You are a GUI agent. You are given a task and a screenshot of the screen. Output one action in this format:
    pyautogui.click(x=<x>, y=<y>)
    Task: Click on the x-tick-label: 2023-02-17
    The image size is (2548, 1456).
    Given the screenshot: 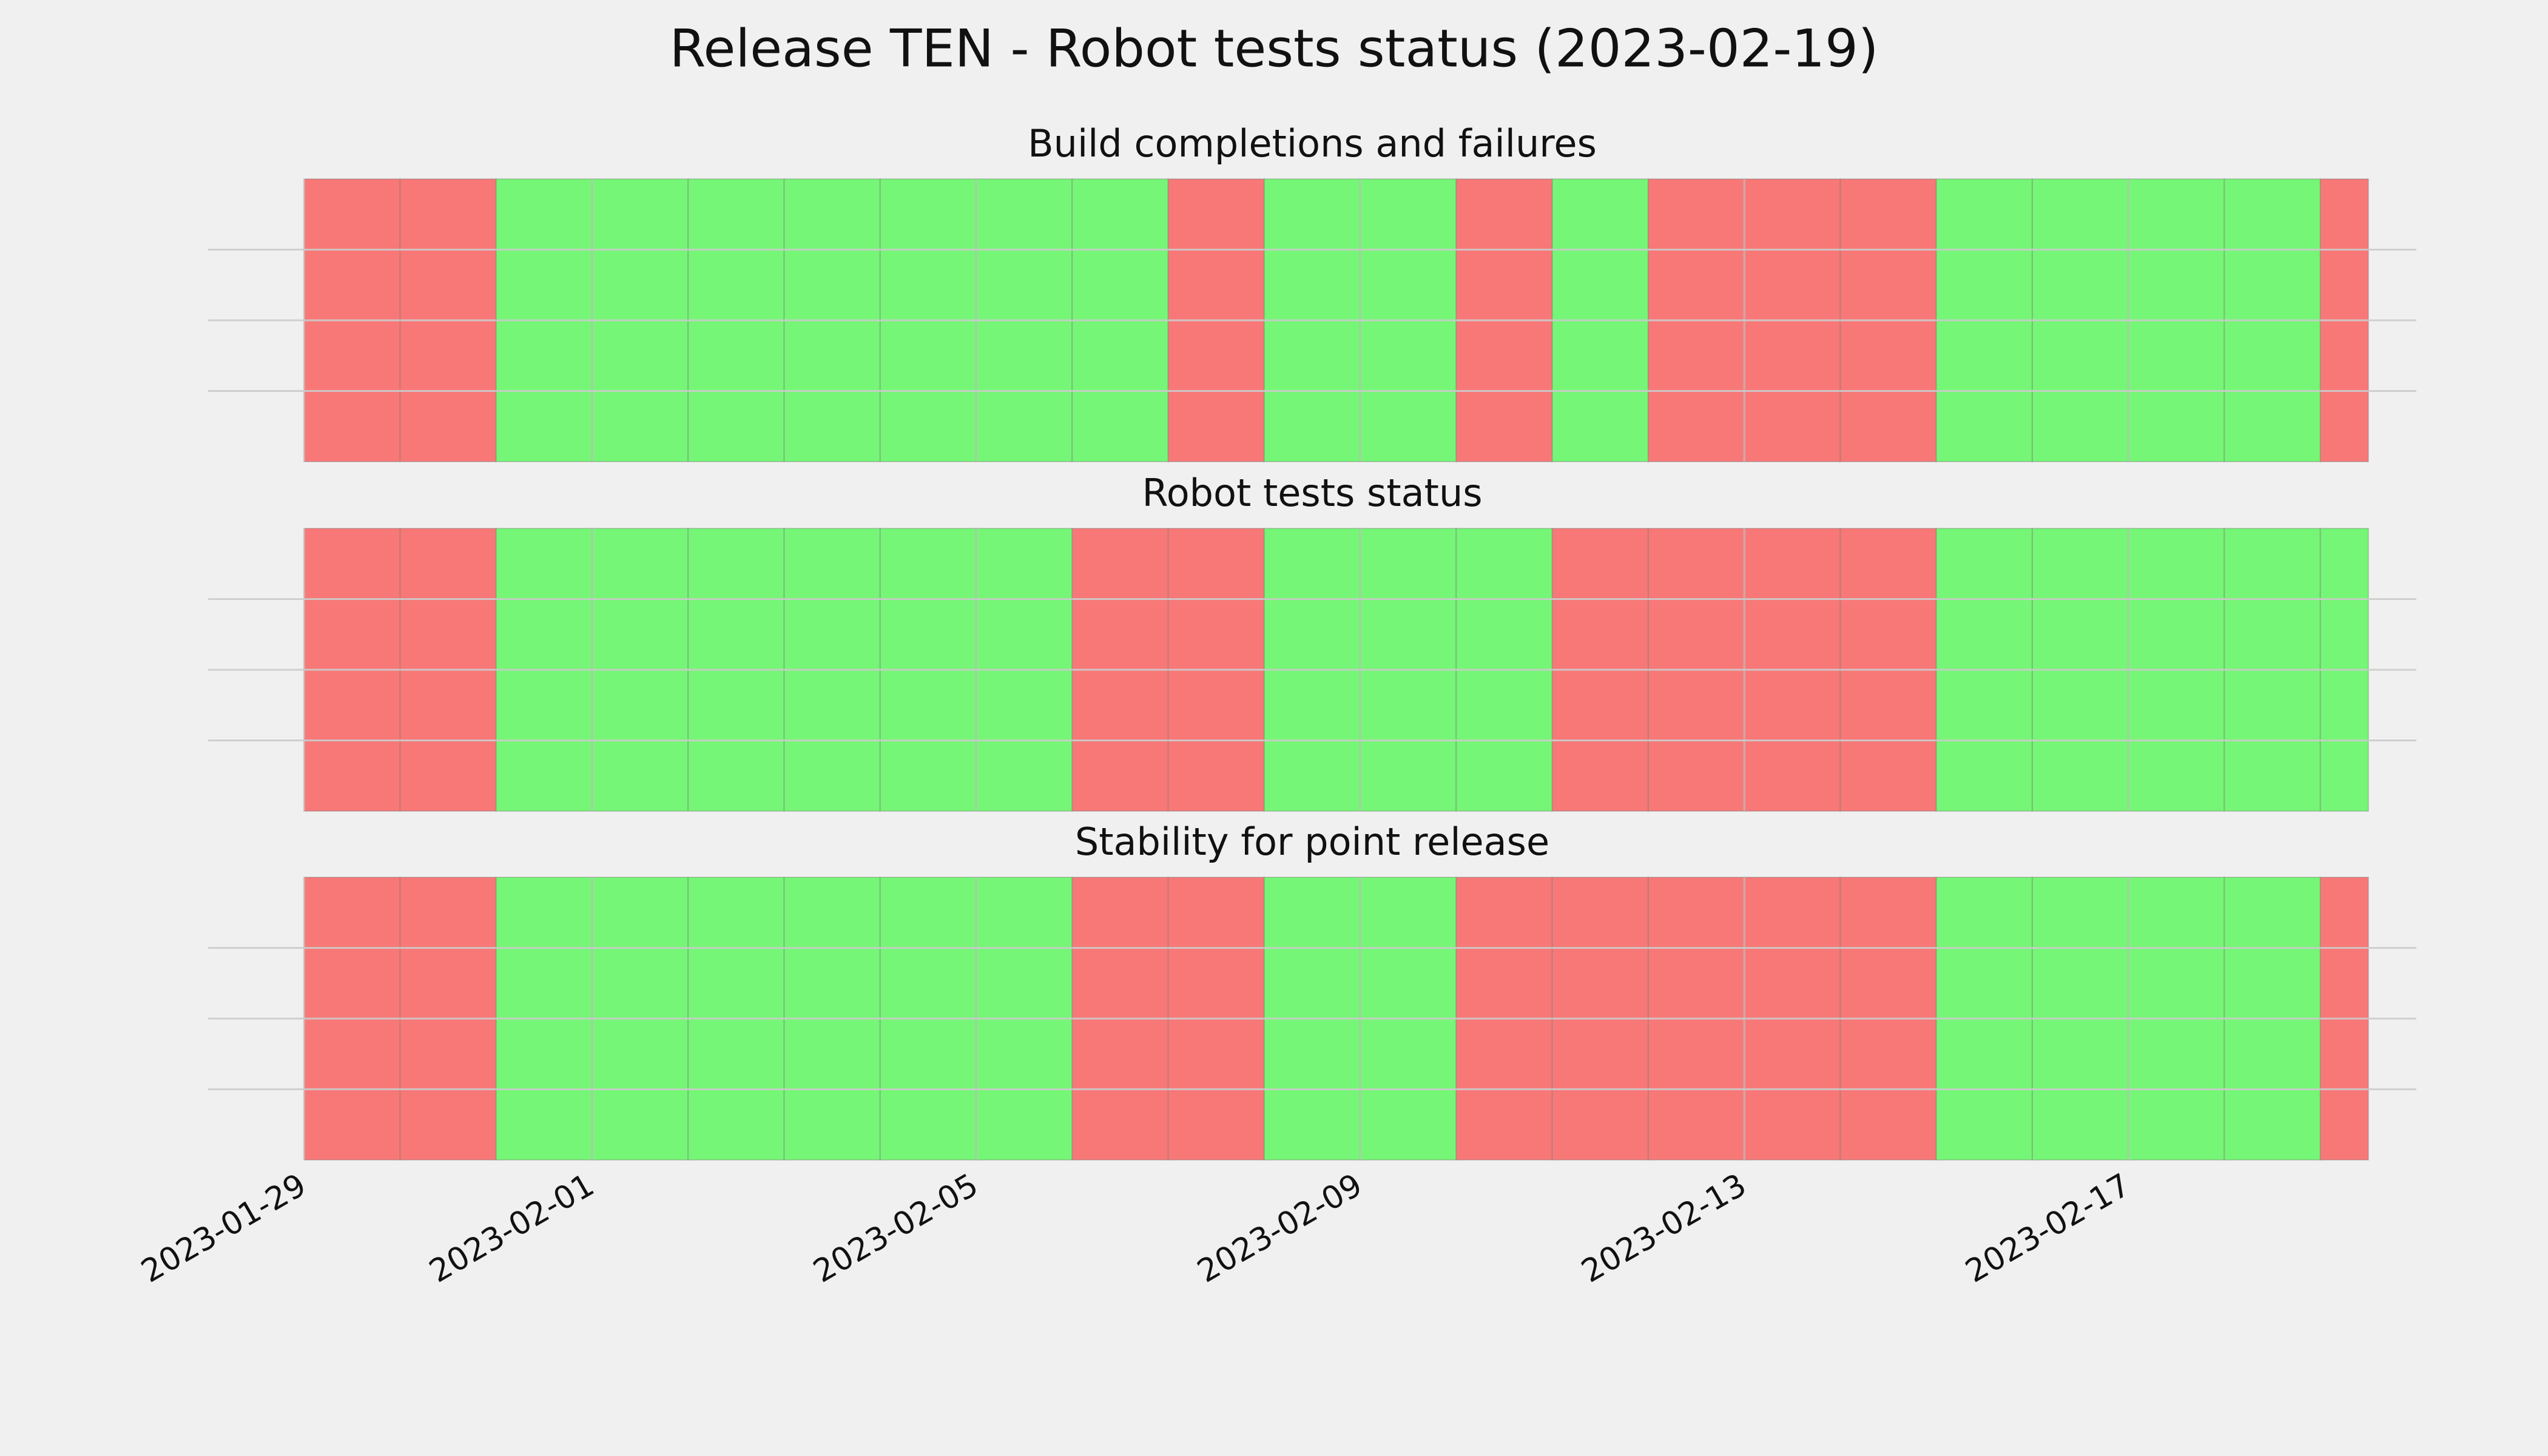 What is the action you would take?
    pyautogui.click(x=2048, y=1228)
    